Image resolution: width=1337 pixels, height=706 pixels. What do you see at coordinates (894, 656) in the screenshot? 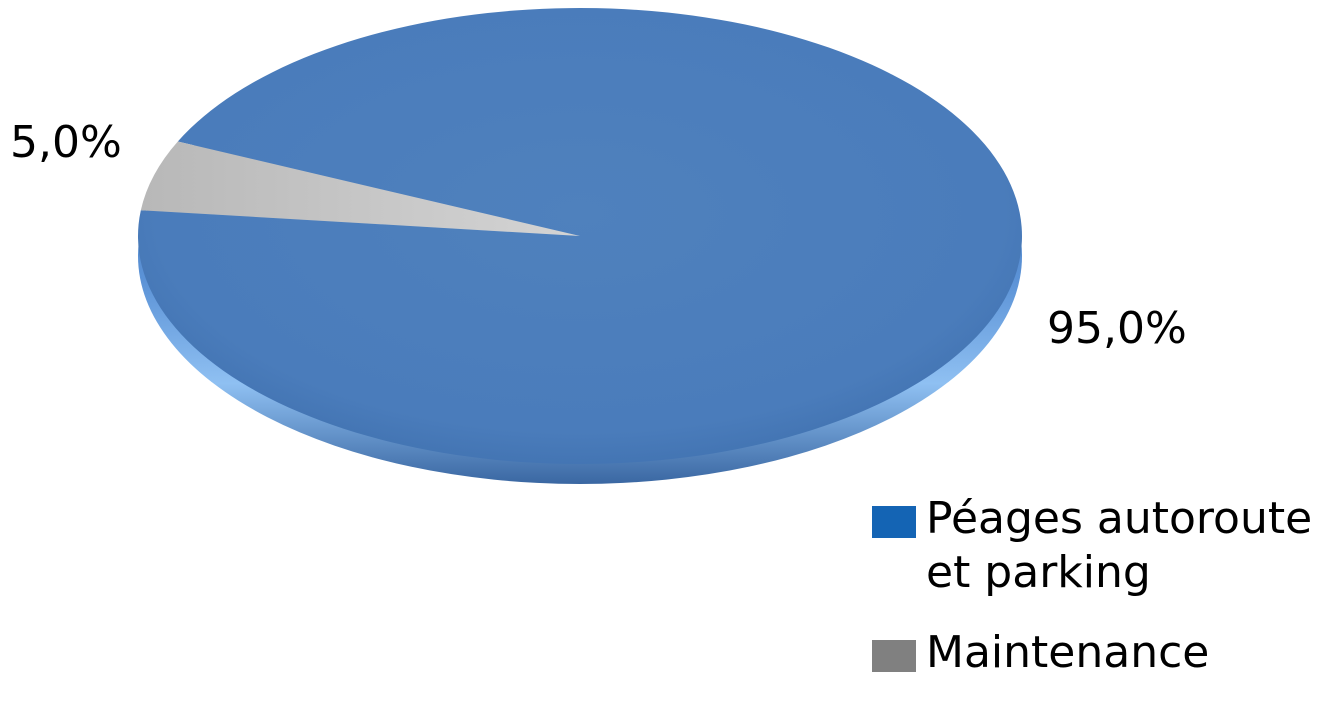
I see `legend-swatch-maintenance` at bounding box center [894, 656].